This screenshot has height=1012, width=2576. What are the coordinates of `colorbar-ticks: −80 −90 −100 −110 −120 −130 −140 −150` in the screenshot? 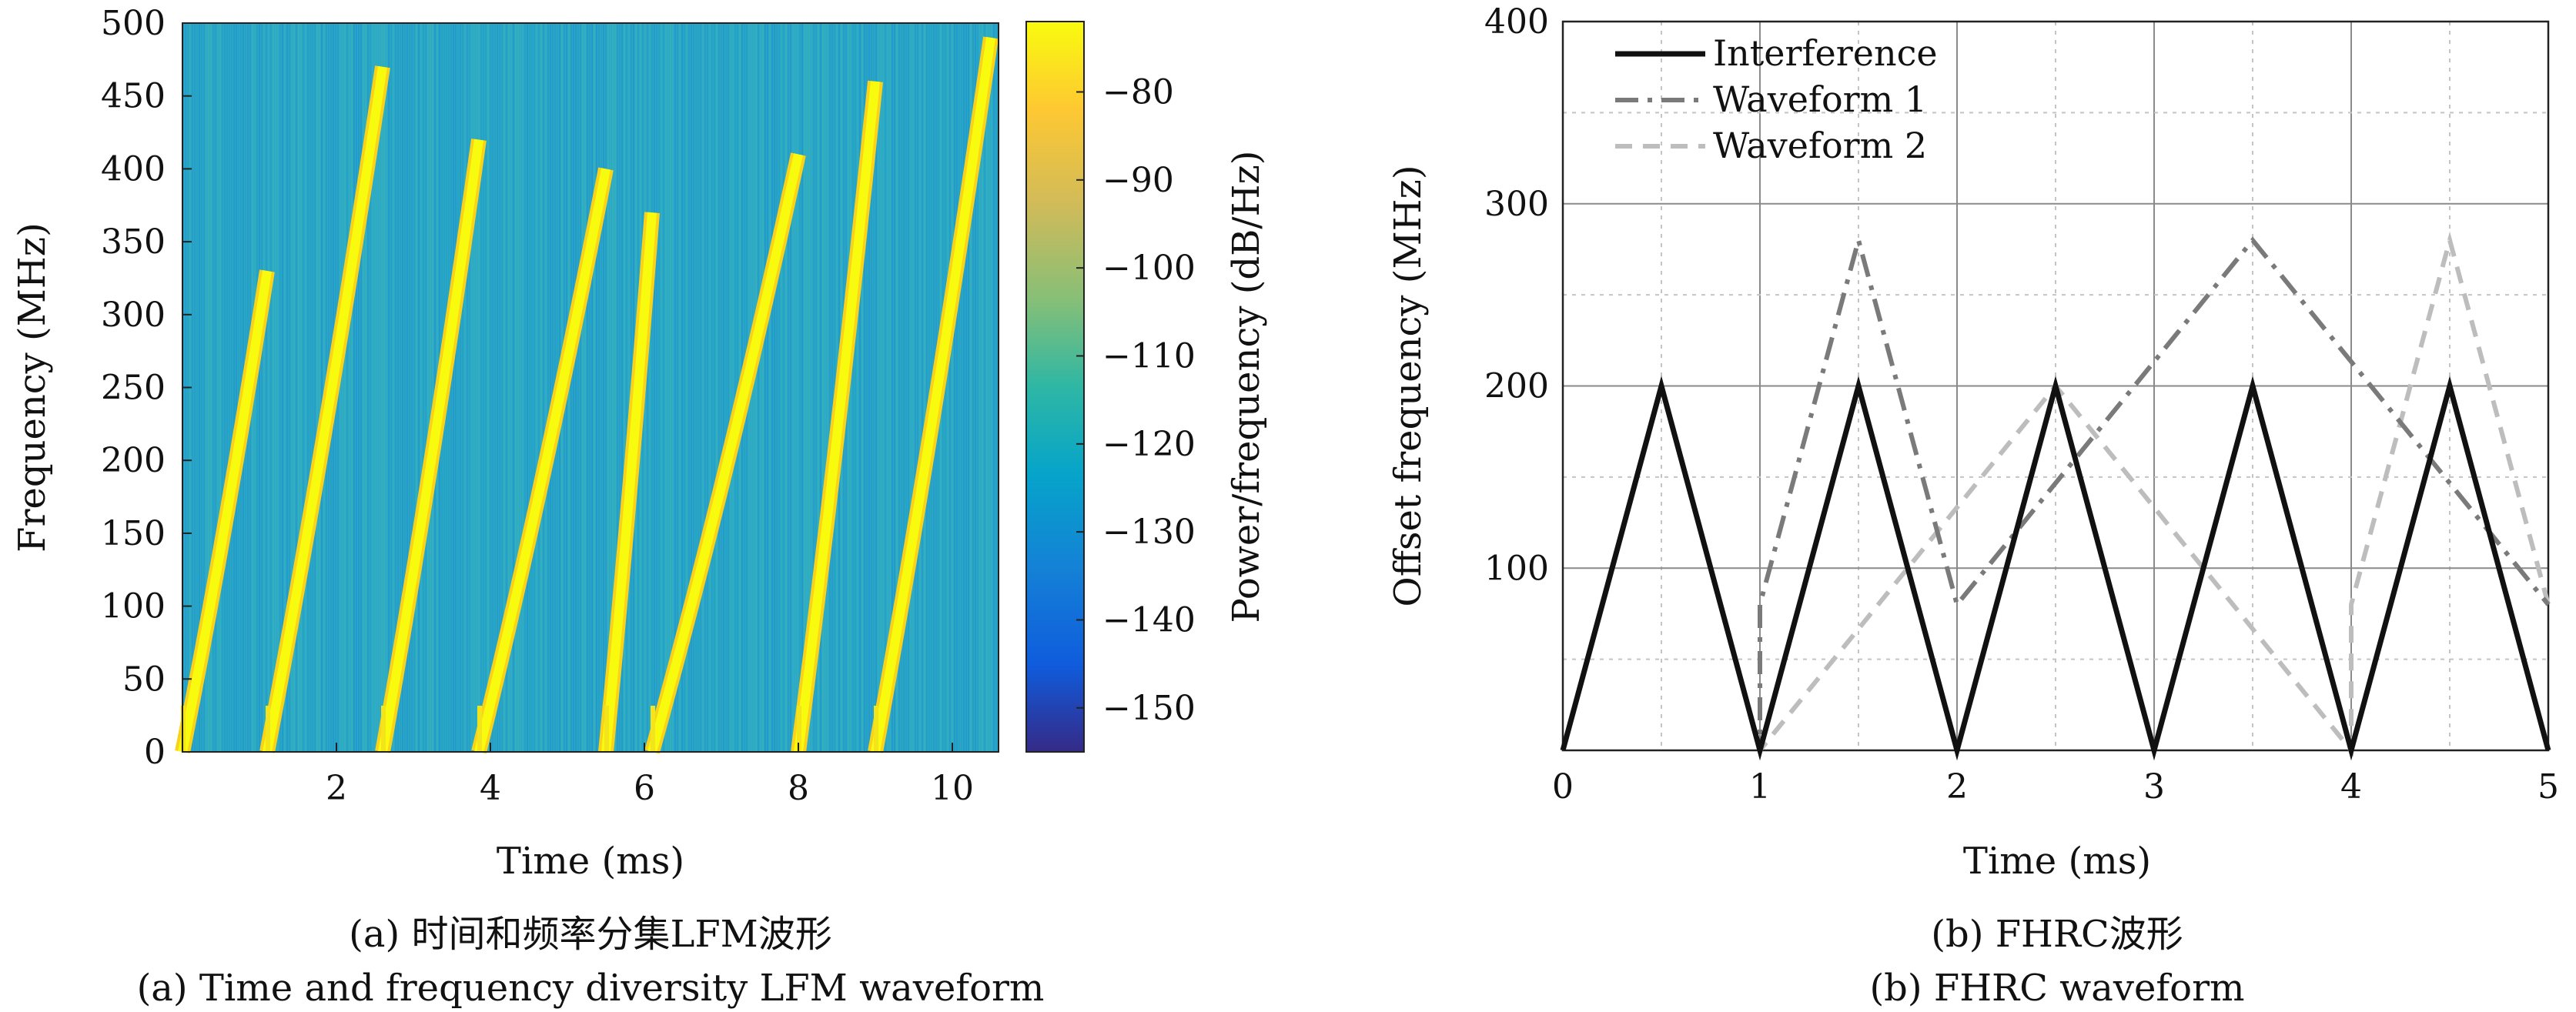 It's located at (1136, 400).